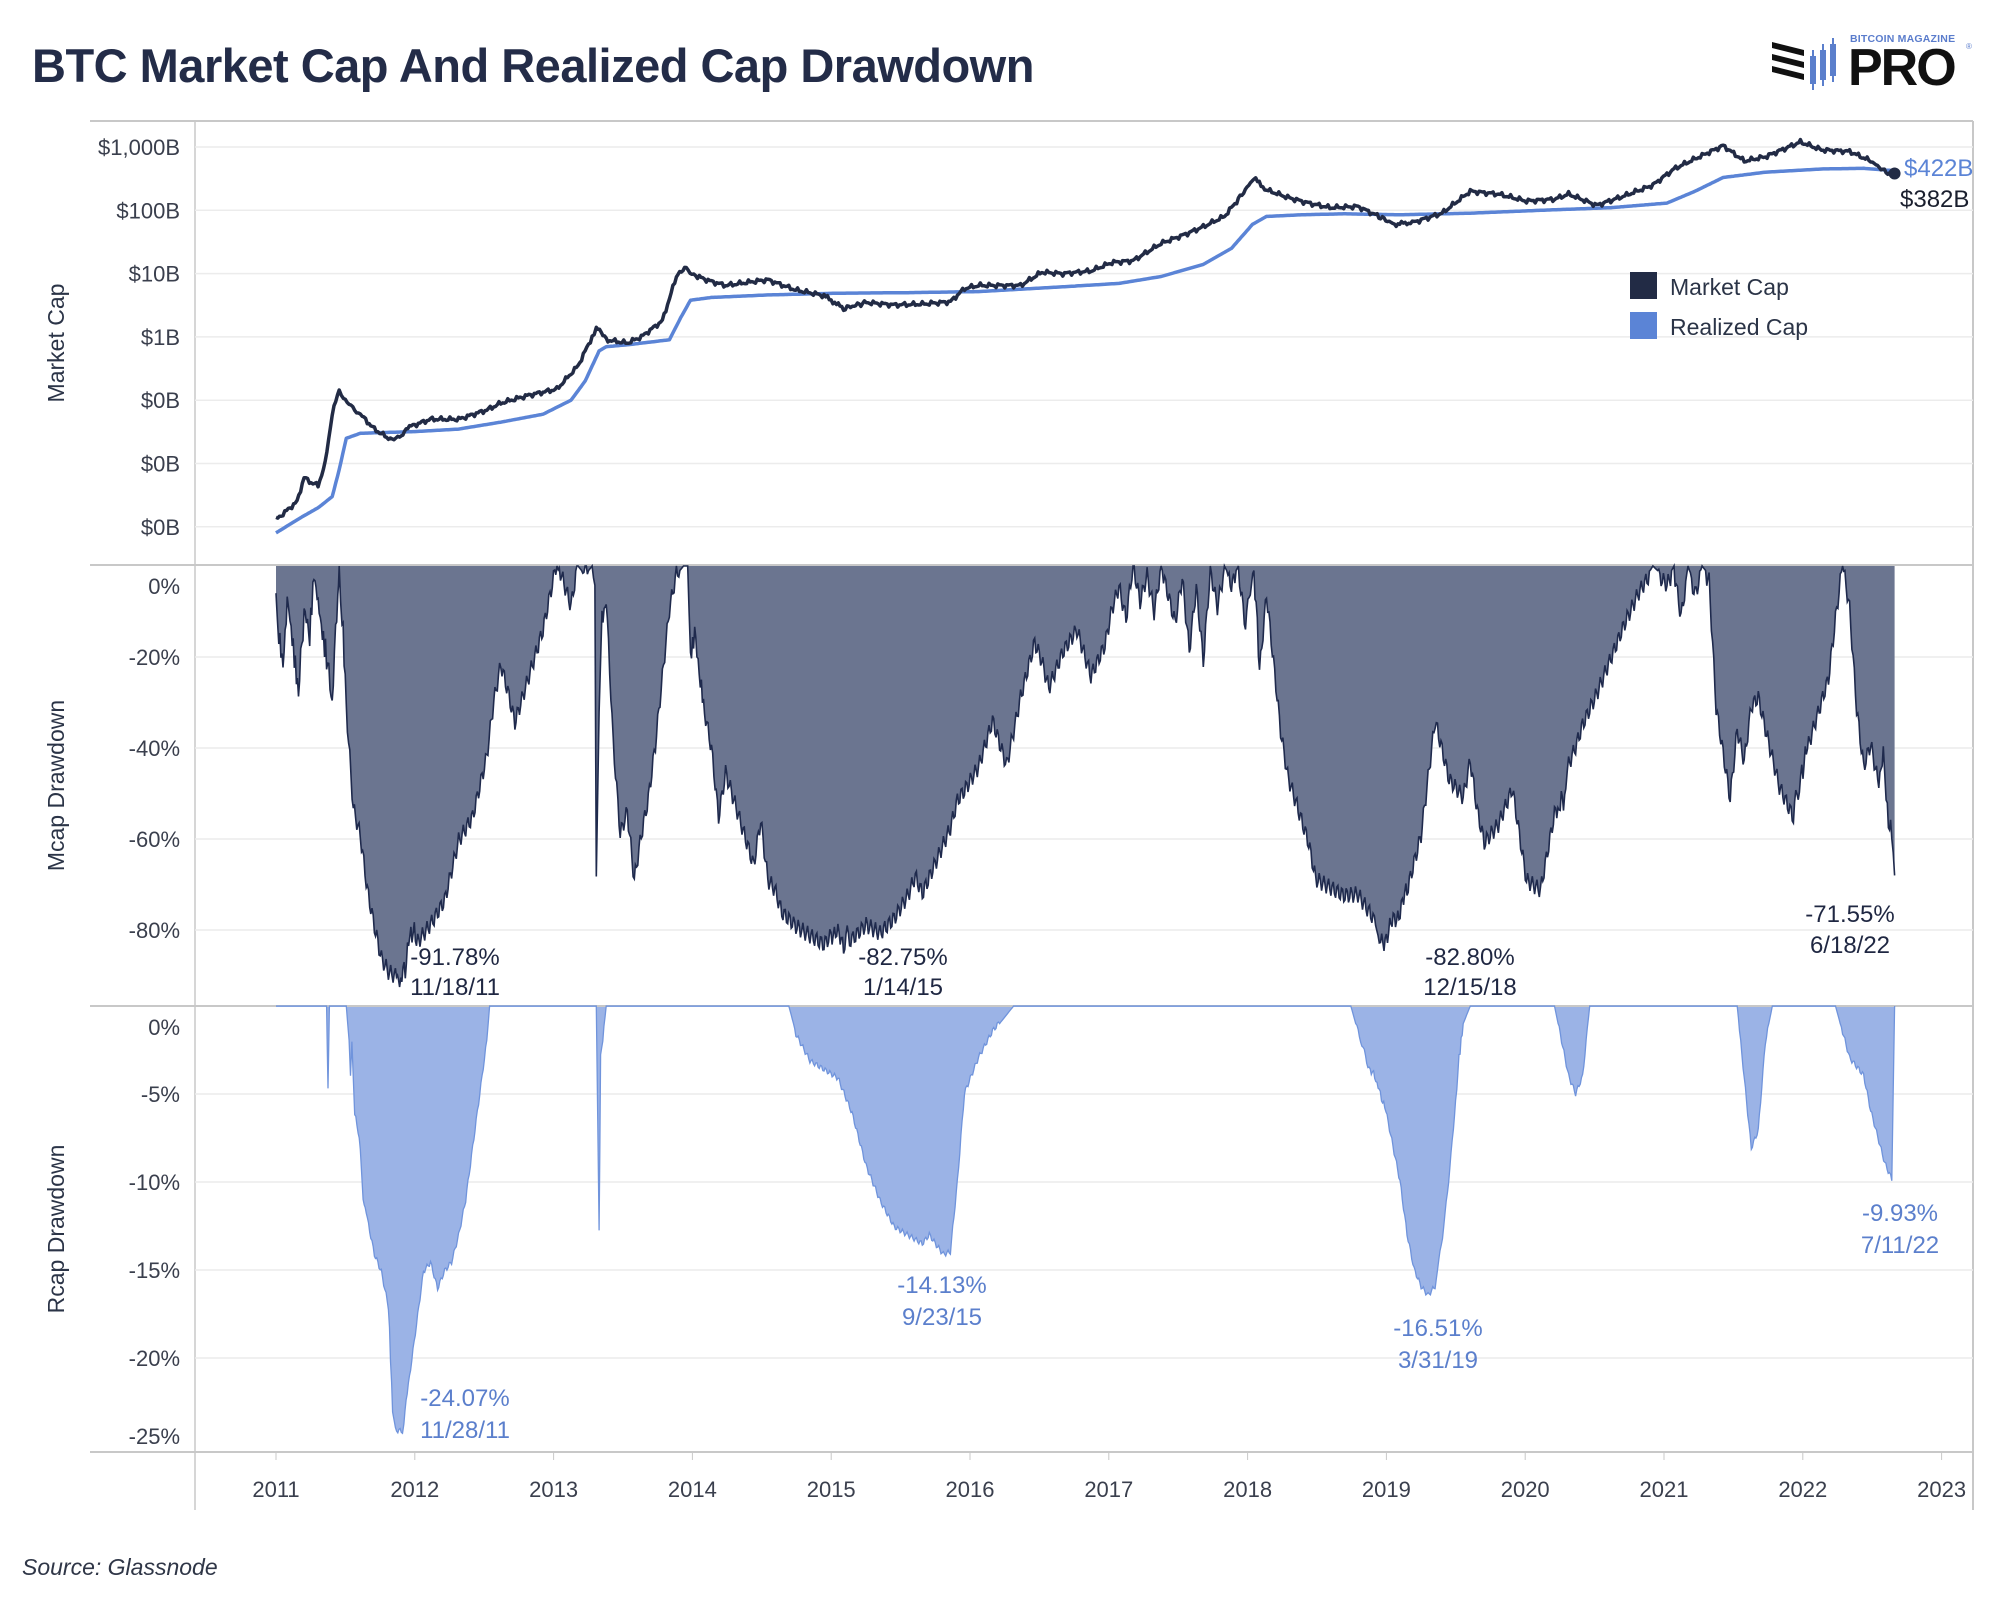 This screenshot has height=1600, width=2000. I want to click on x-tick-label: 2023, so click(1941, 1489).